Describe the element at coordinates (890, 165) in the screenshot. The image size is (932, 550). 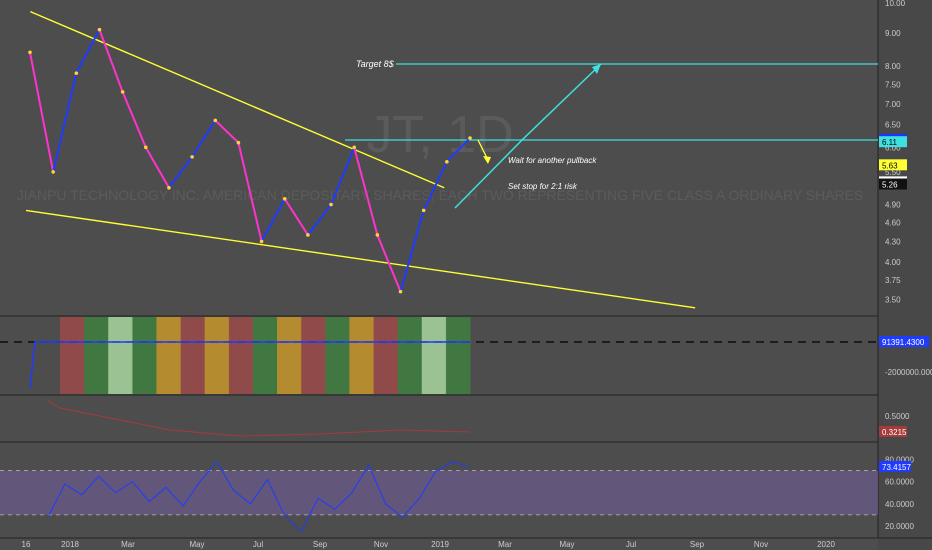
I see `price-label: 5.63` at that location.